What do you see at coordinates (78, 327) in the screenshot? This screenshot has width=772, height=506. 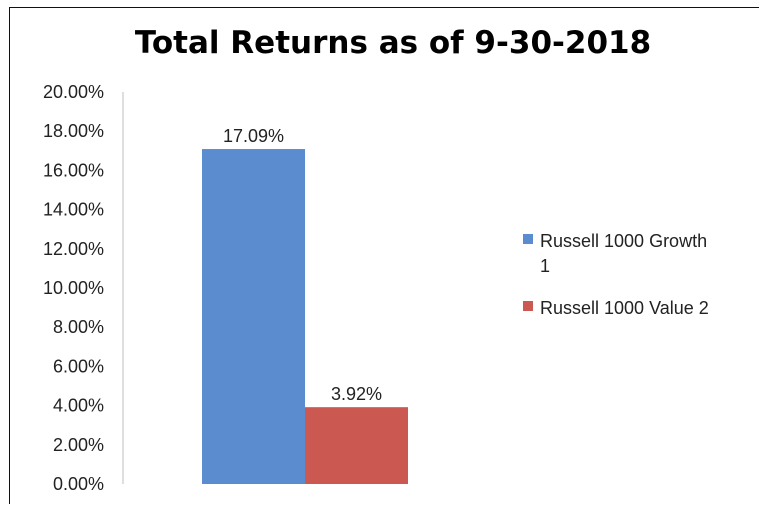 I see `y-tick-label: 8.00%` at bounding box center [78, 327].